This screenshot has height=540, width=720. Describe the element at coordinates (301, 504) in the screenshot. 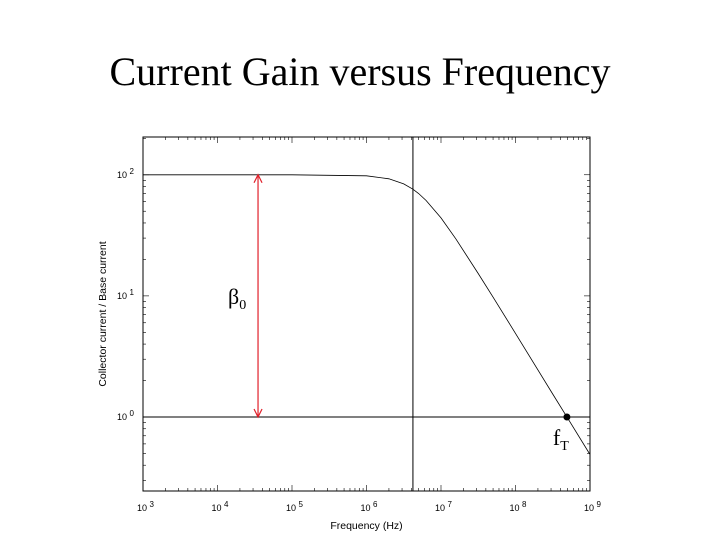

I see `x-tick-exponent: 5` at that location.